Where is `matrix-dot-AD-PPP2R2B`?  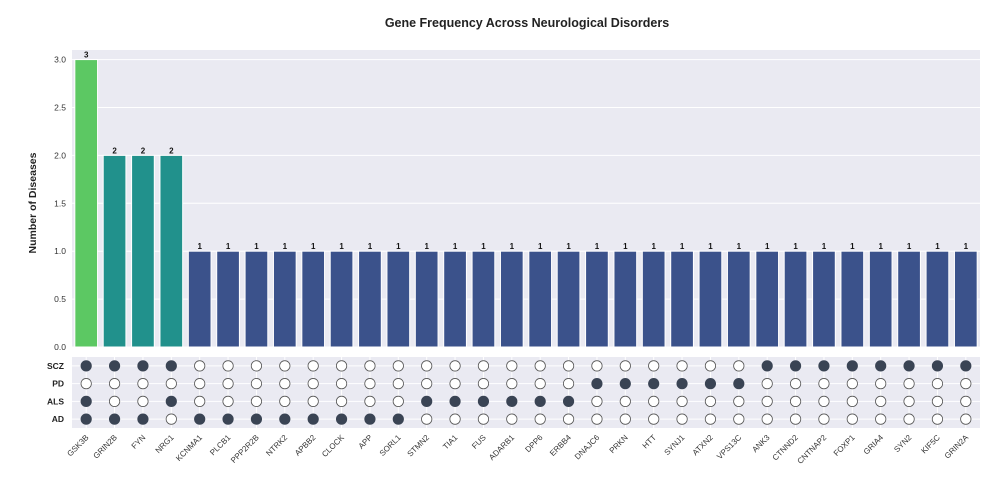
matrix-dot-AD-PPP2R2B is located at coordinates (256, 419).